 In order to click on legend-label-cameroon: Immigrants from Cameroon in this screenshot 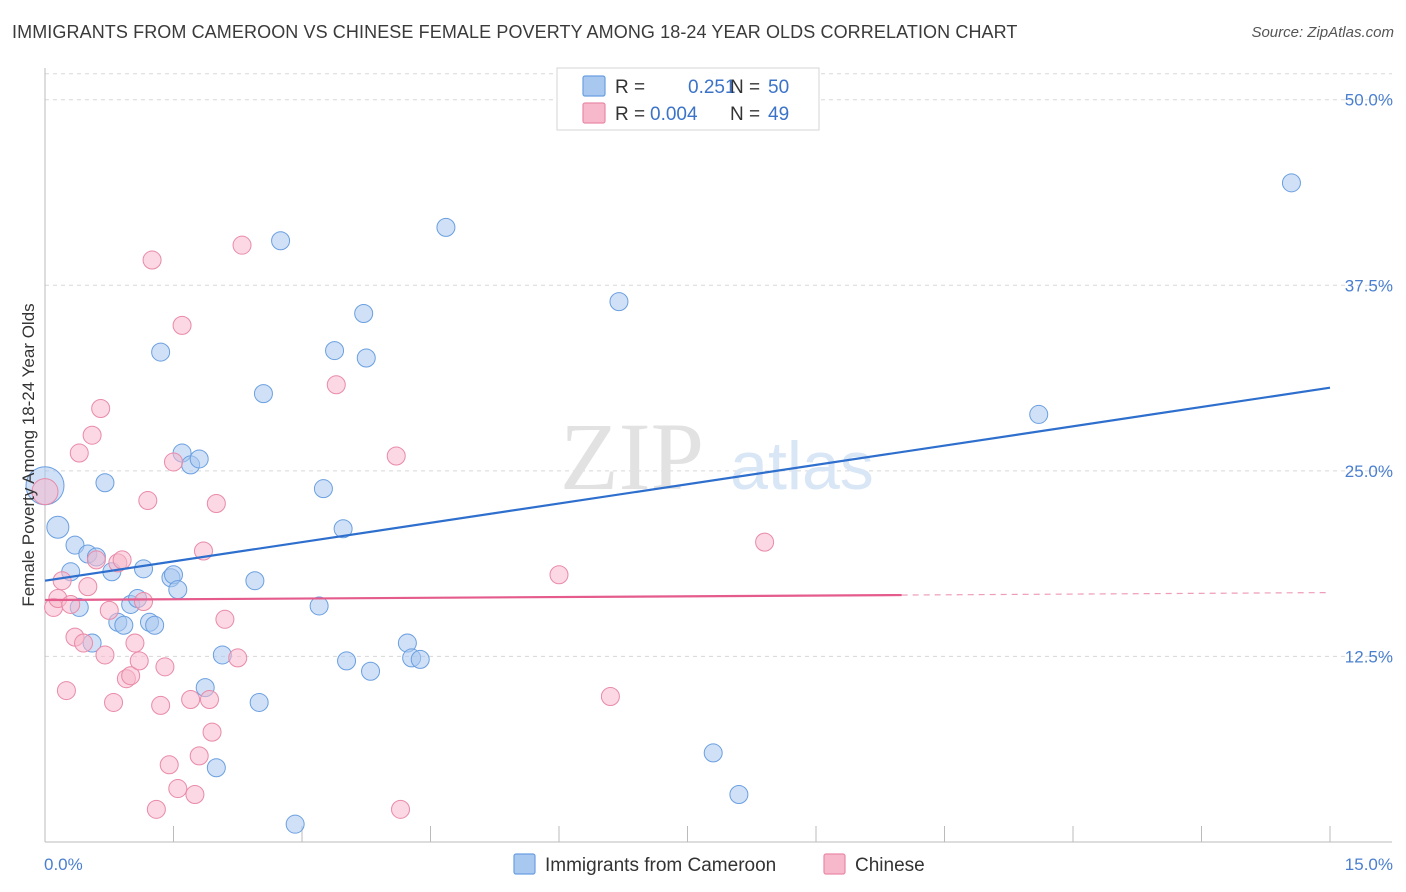, I will do `click(660, 865)`.